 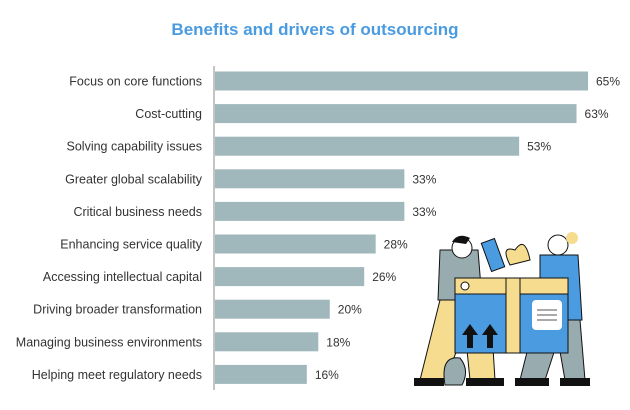 What do you see at coordinates (597, 114) in the screenshot?
I see `value-label: 63%` at bounding box center [597, 114].